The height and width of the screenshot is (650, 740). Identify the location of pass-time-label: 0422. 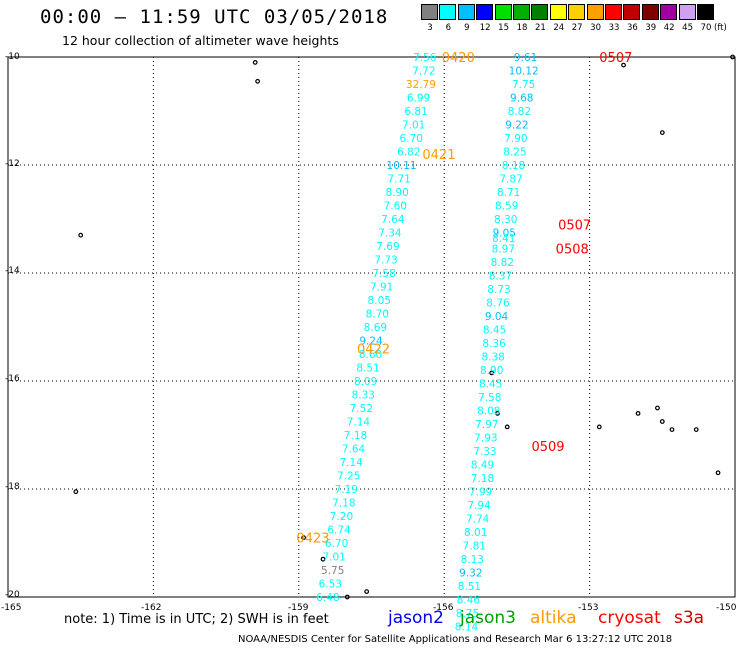
(373, 350).